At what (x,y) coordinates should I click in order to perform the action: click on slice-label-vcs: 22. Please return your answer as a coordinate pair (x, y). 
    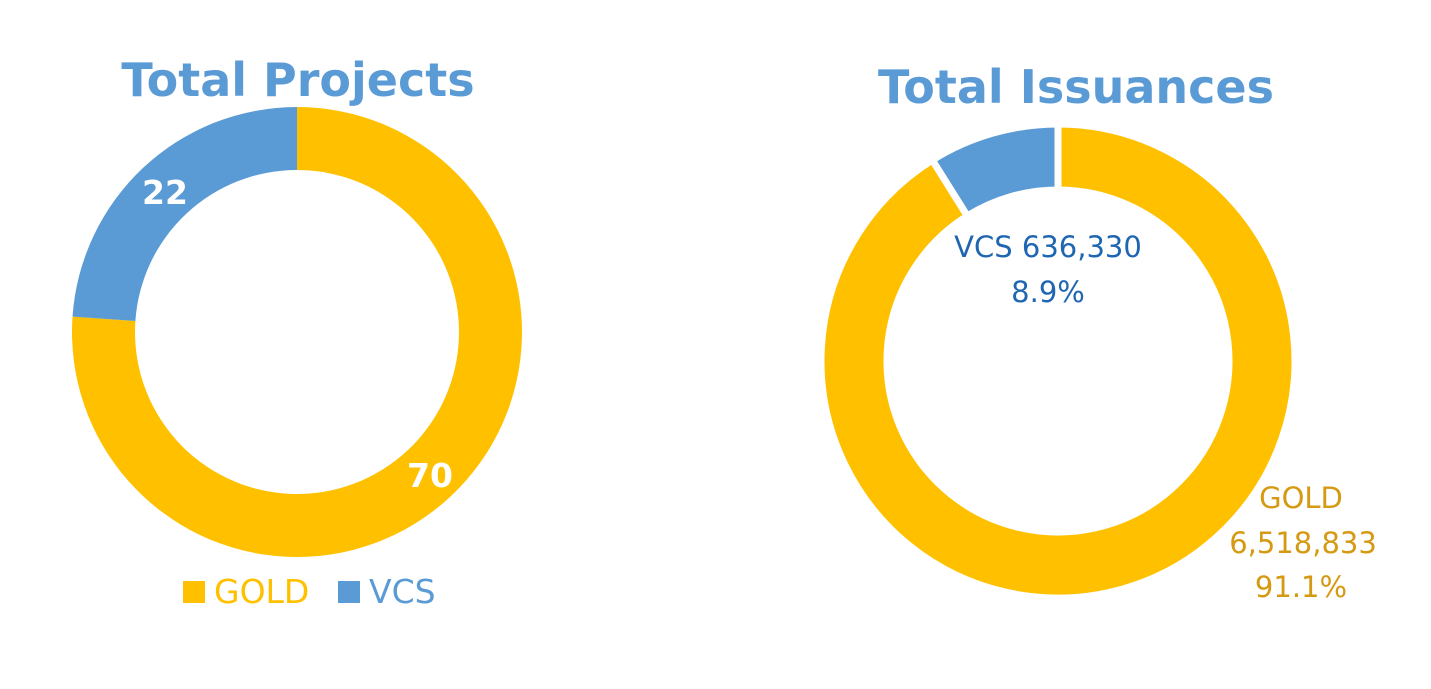
    Looking at the image, I should click on (165, 192).